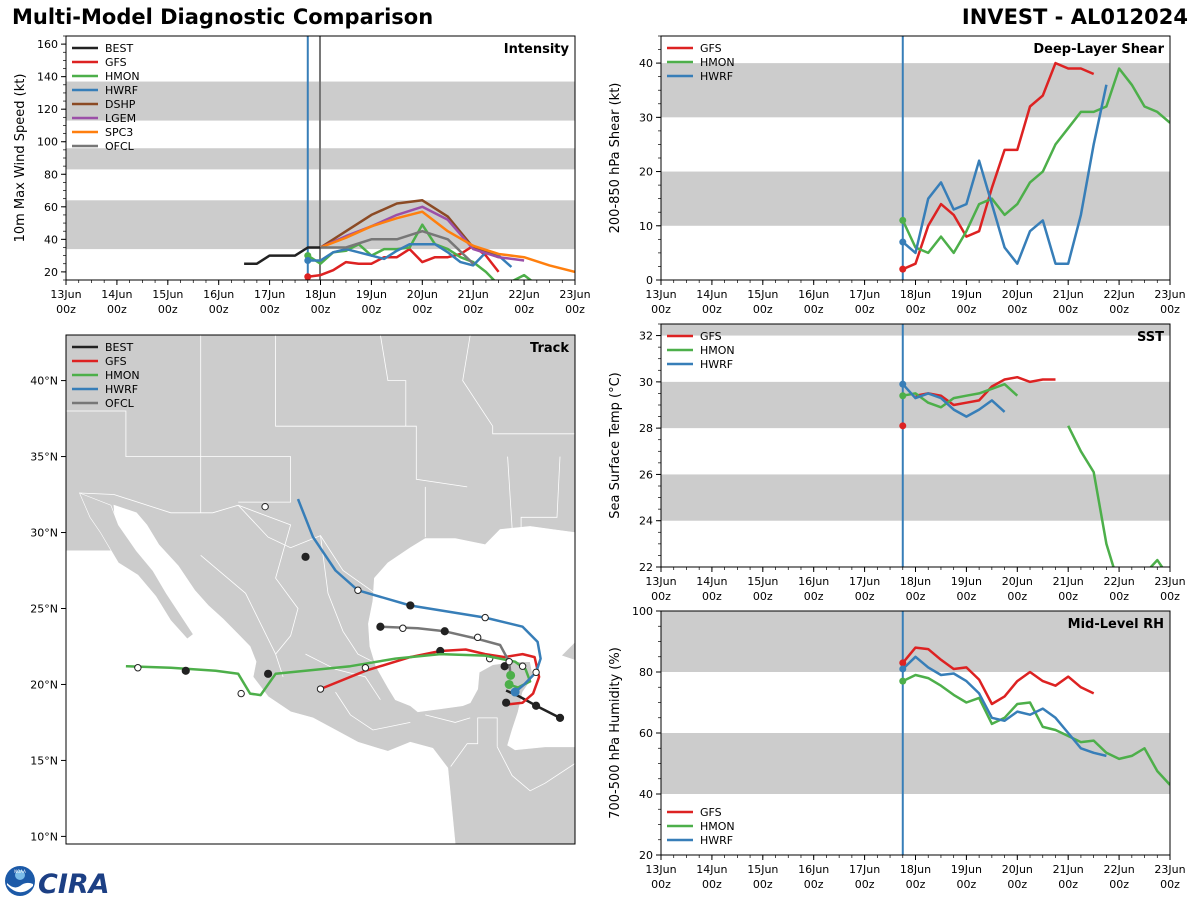  Describe the element at coordinates (813, 294) in the screenshot. I see `x-tick-label-day: 16Jun` at that location.